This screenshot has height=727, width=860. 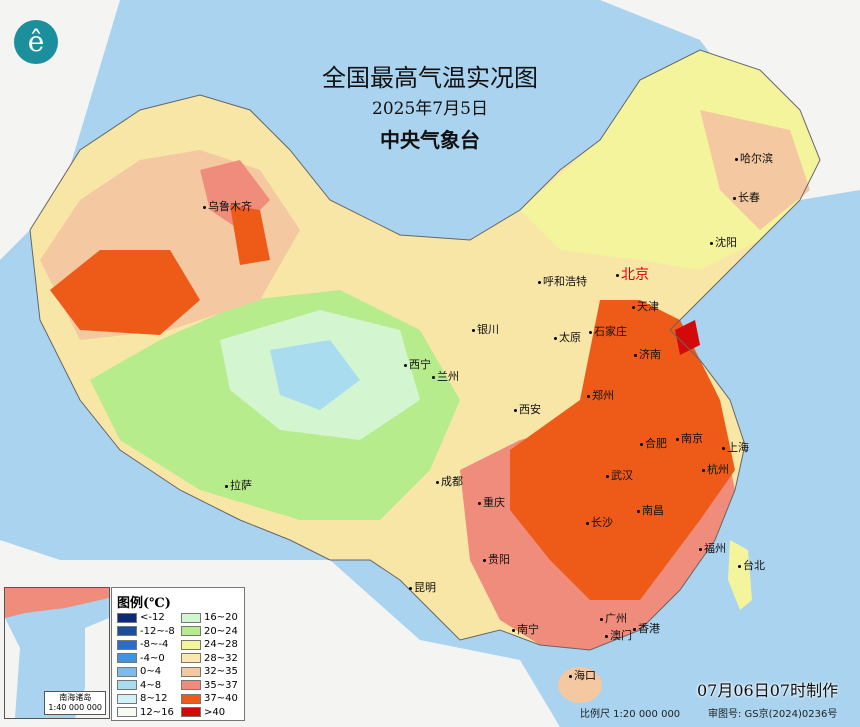 What do you see at coordinates (57, 653) in the screenshot?
I see `south-china-sea-inset: 南海诸岛 1:40 000 000` at bounding box center [57, 653].